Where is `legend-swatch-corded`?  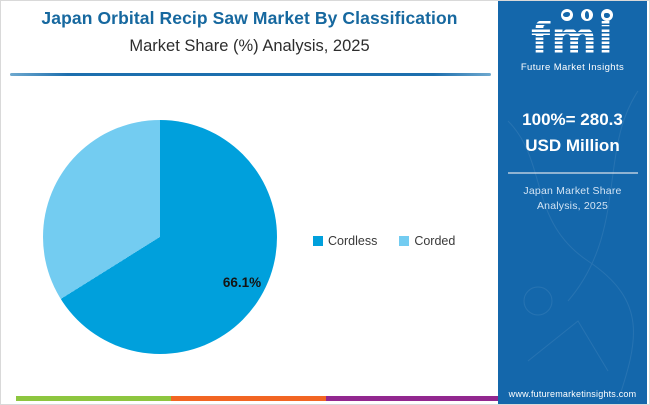 legend-swatch-corded is located at coordinates (404, 241).